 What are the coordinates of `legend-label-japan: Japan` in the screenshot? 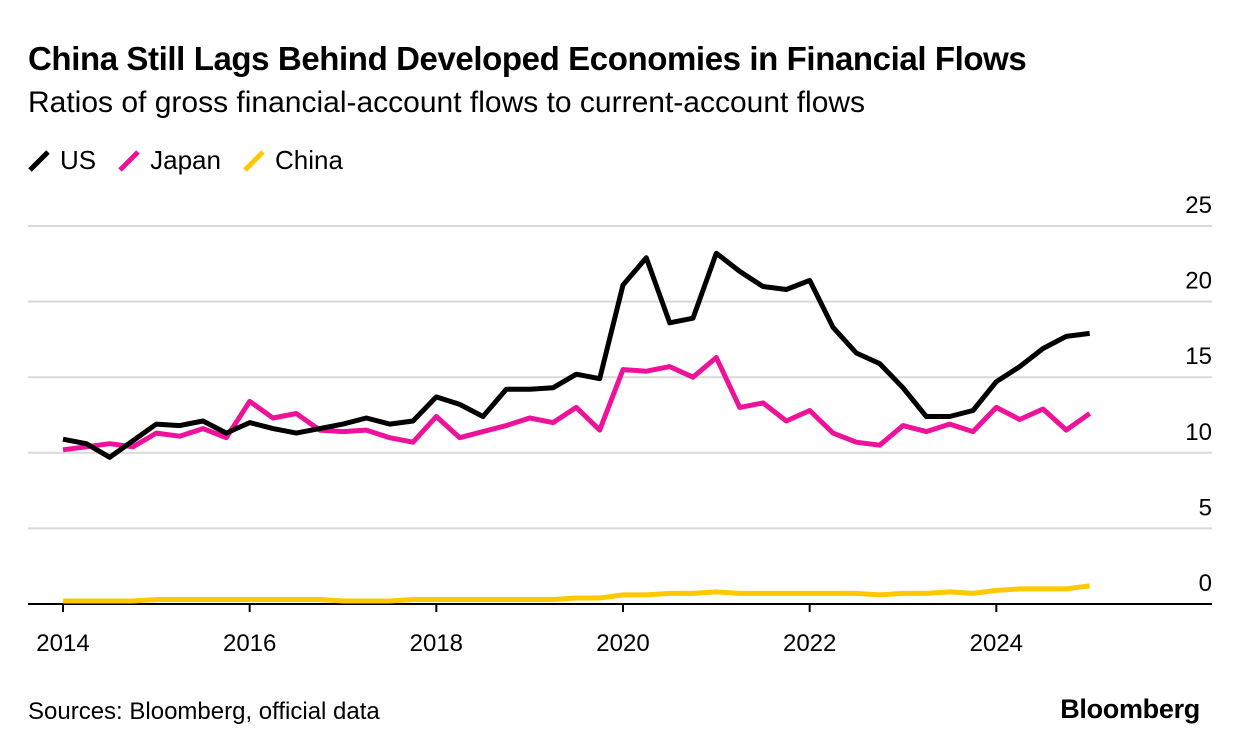 It's located at (185, 160).